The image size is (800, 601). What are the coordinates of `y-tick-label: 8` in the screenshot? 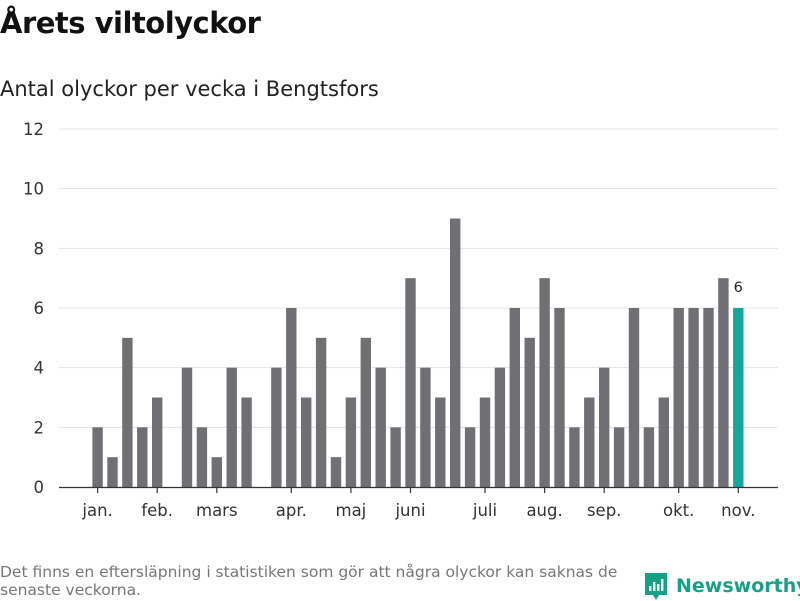 It's located at (39, 248).